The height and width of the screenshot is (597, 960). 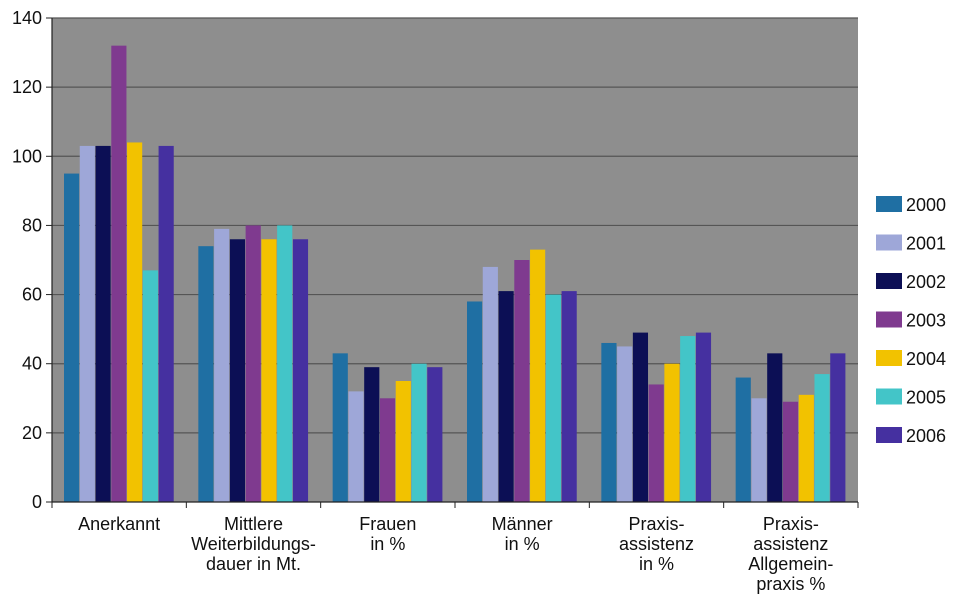 I want to click on legend-label: 2000, so click(x=926, y=205).